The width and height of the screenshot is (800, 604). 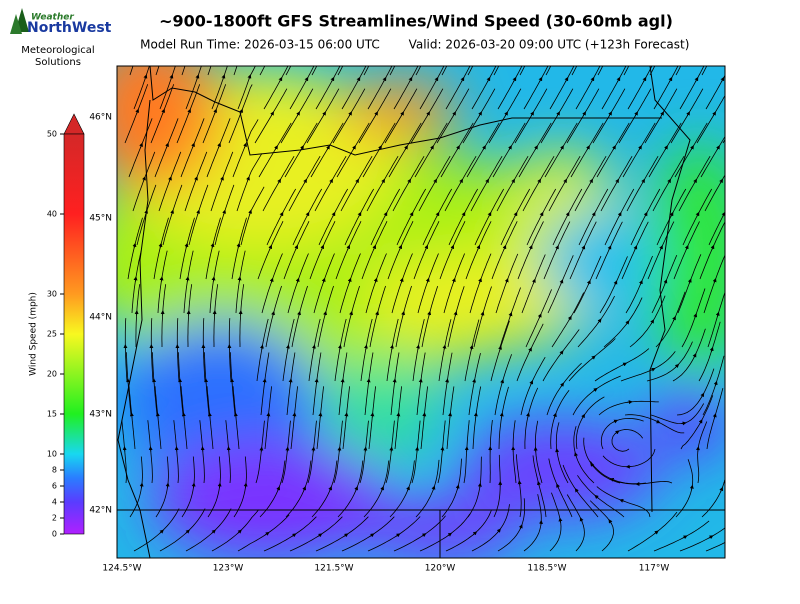 I want to click on lon-label: 118.5°W, so click(x=546, y=569).